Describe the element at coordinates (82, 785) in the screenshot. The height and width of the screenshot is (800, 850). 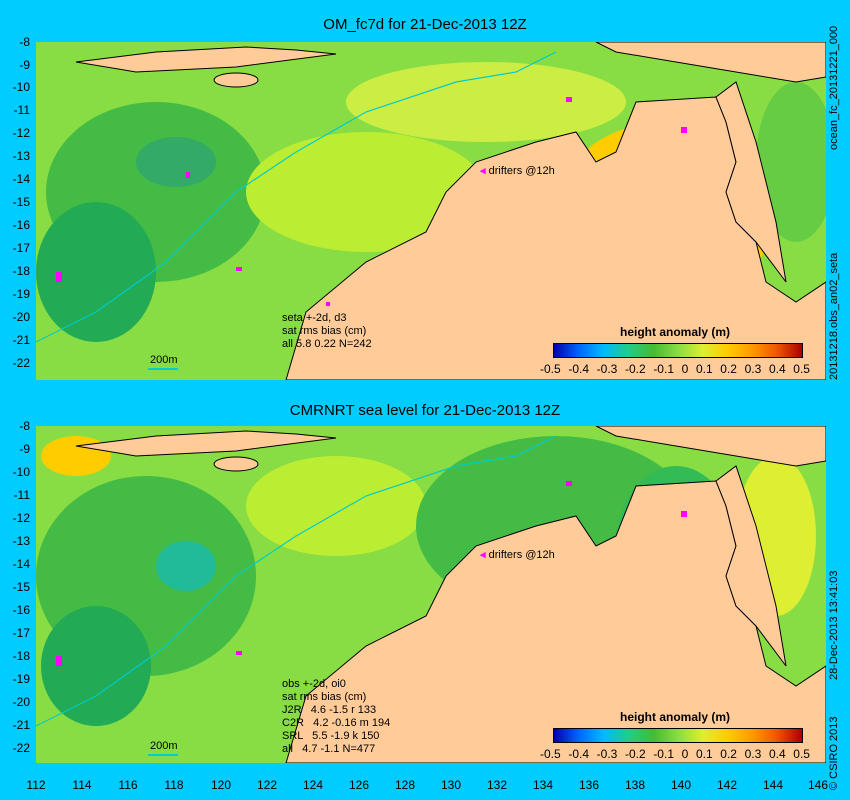
I see `x-tick: 114` at that location.